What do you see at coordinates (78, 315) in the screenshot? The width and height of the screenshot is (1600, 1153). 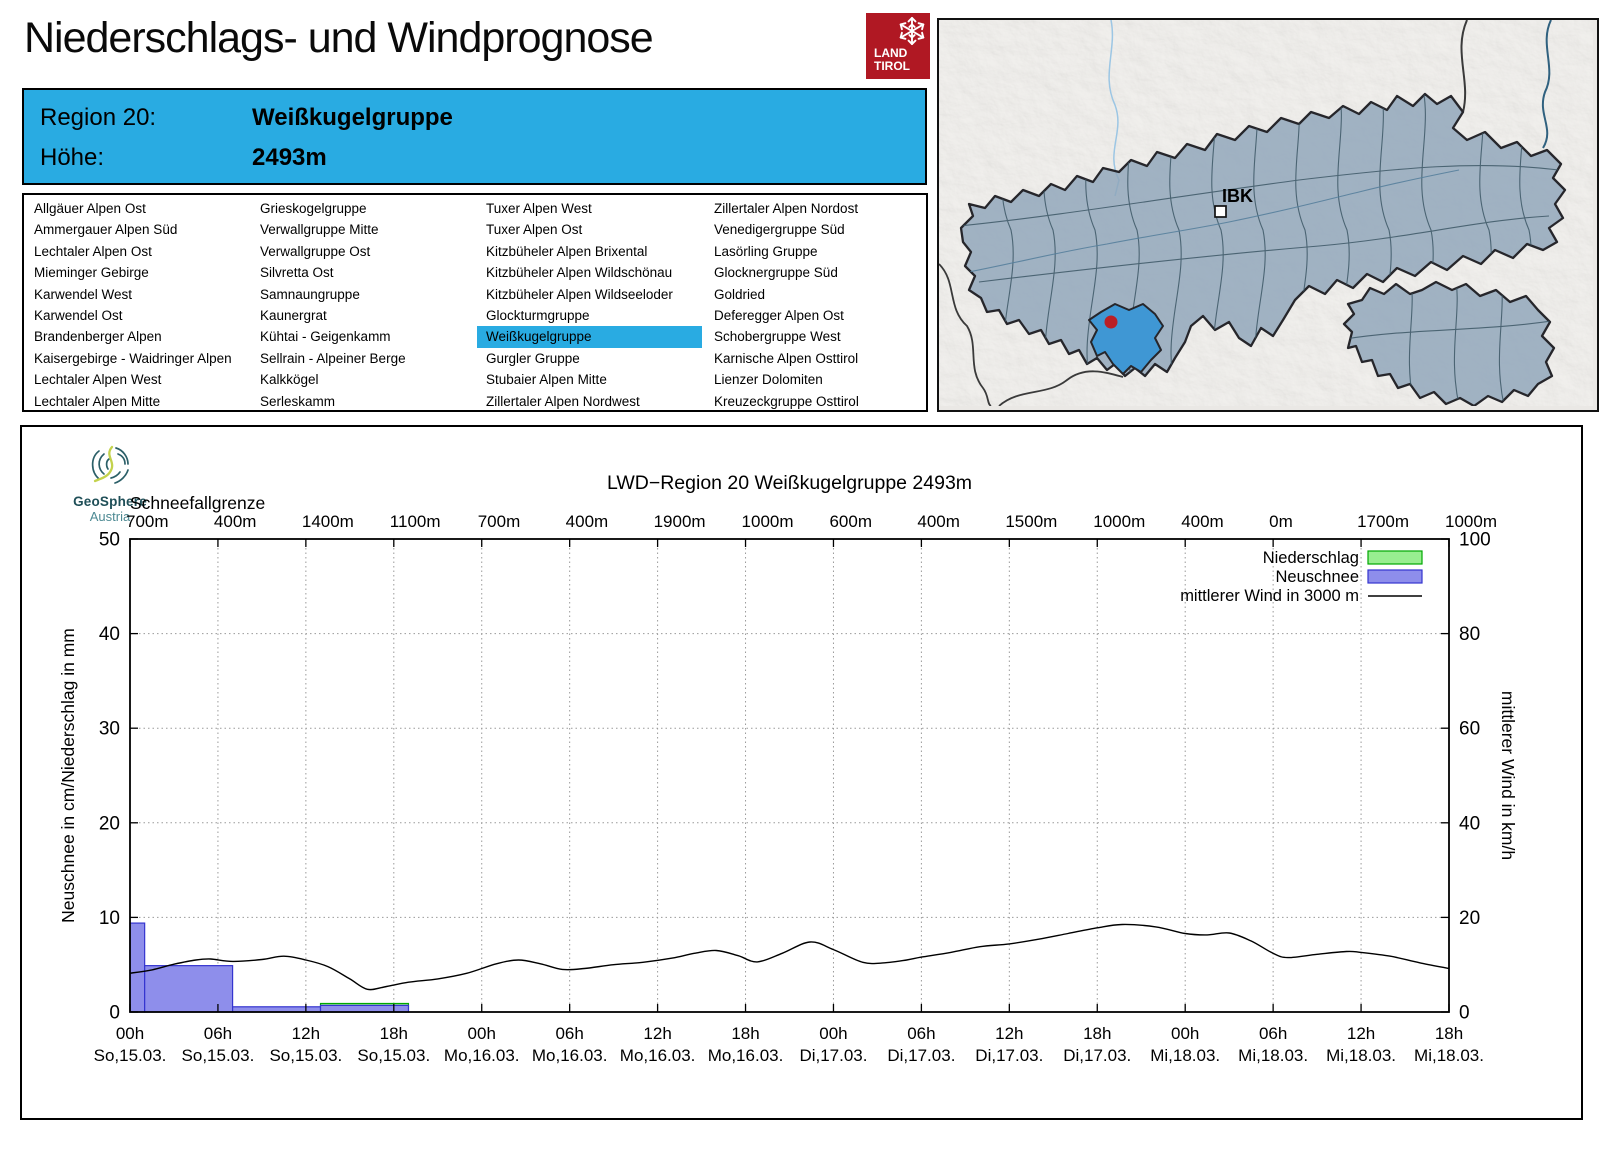 I see `region-item: Karwendel Ost` at bounding box center [78, 315].